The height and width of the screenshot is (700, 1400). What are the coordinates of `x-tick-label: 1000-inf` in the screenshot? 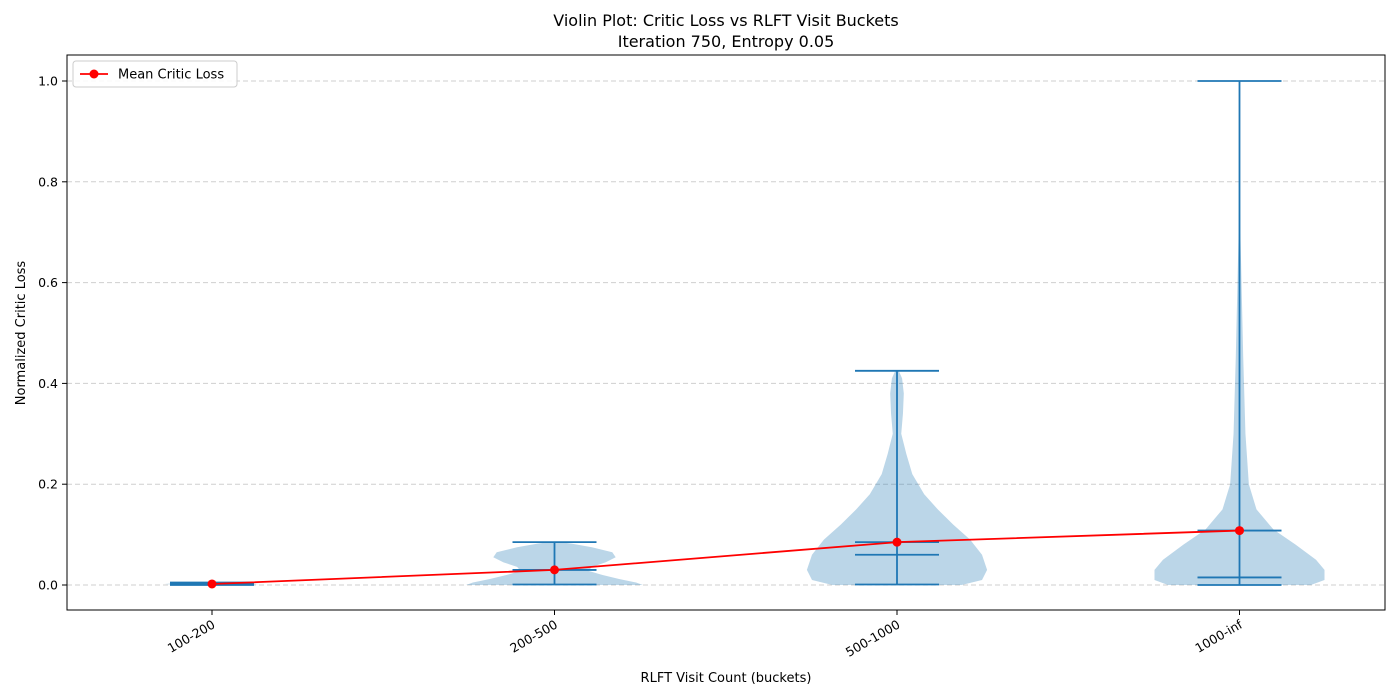 It's located at (1218, 635).